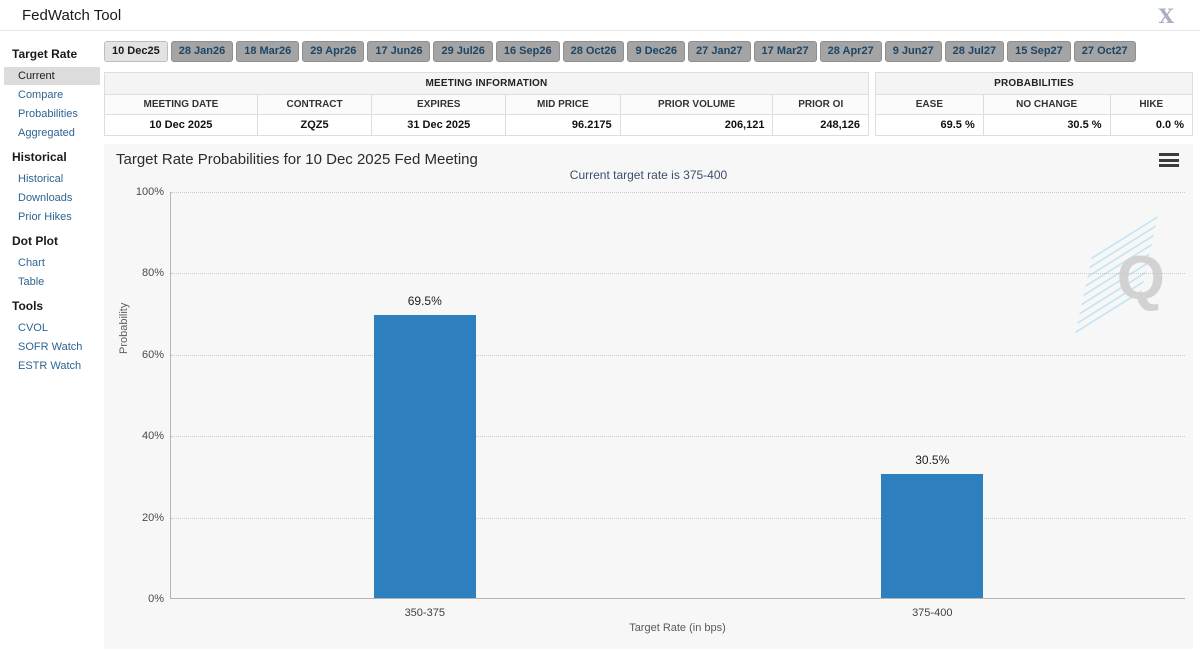 Image resolution: width=1200 pixels, height=651 pixels. I want to click on y-tick-label: 20%, so click(152, 517).